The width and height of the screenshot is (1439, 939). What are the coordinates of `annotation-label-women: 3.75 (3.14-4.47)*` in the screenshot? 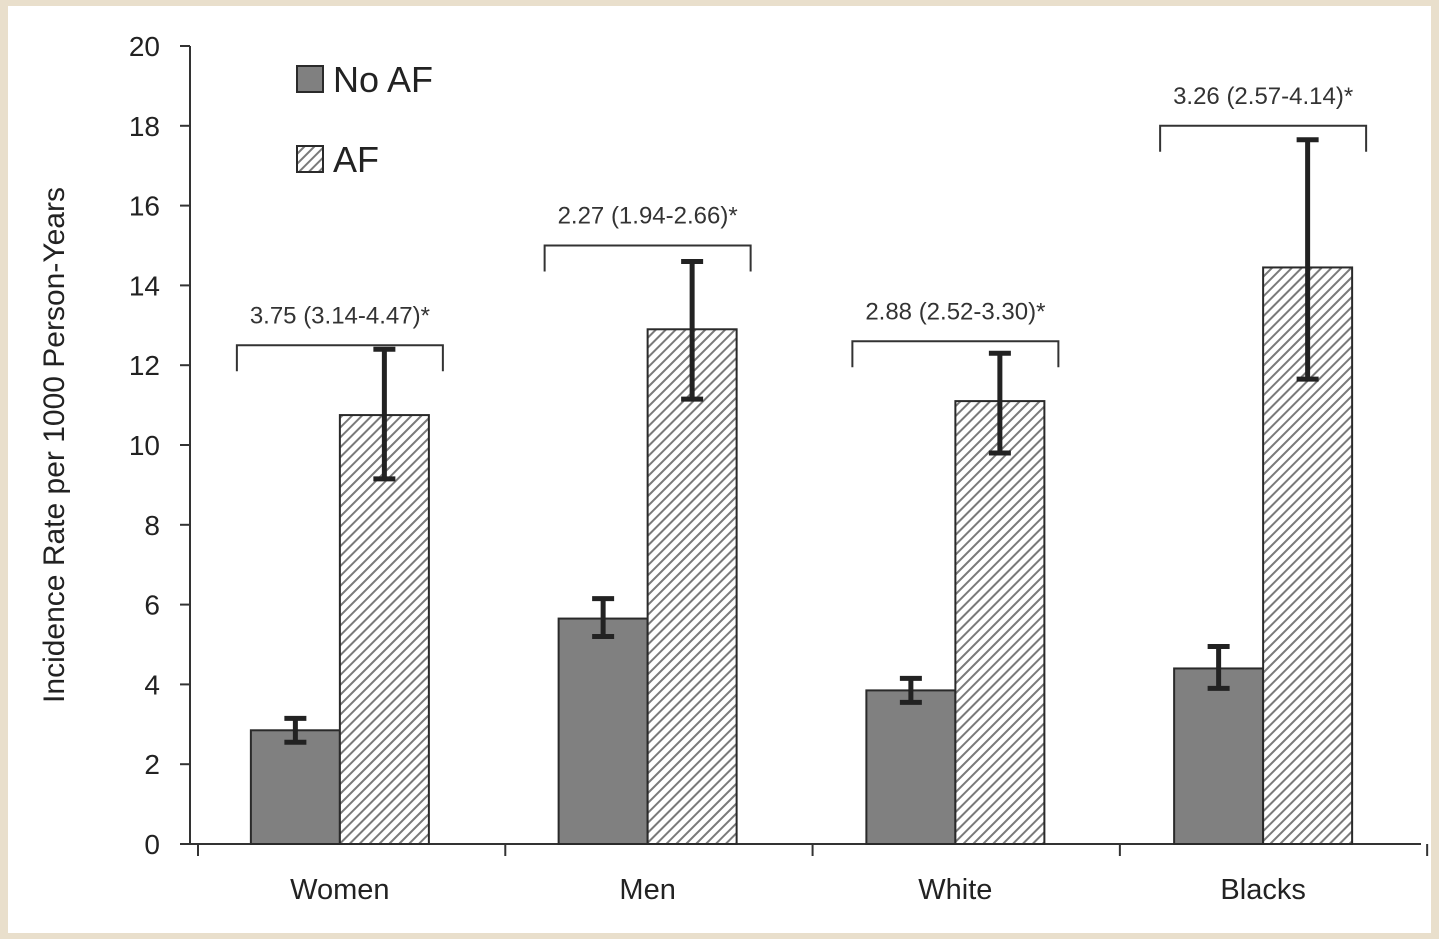 It's located at (340, 315).